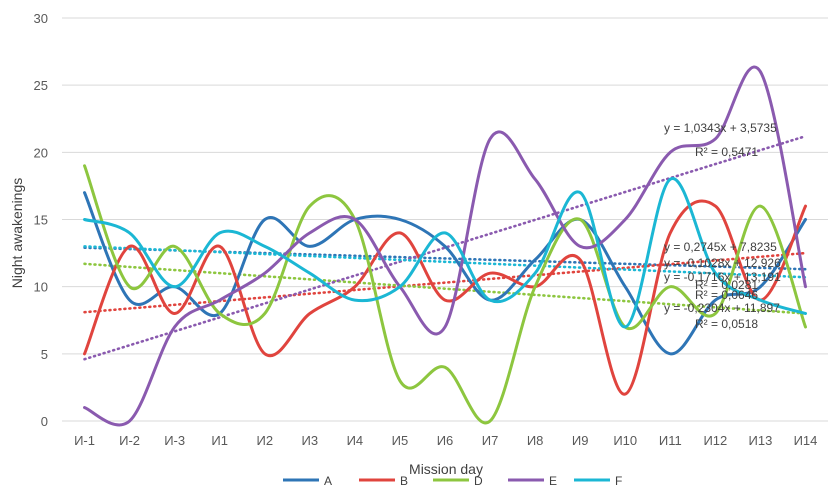 The height and width of the screenshot is (490, 840). What do you see at coordinates (715, 440) in the screenshot?
I see `x-tick-label: И12` at bounding box center [715, 440].